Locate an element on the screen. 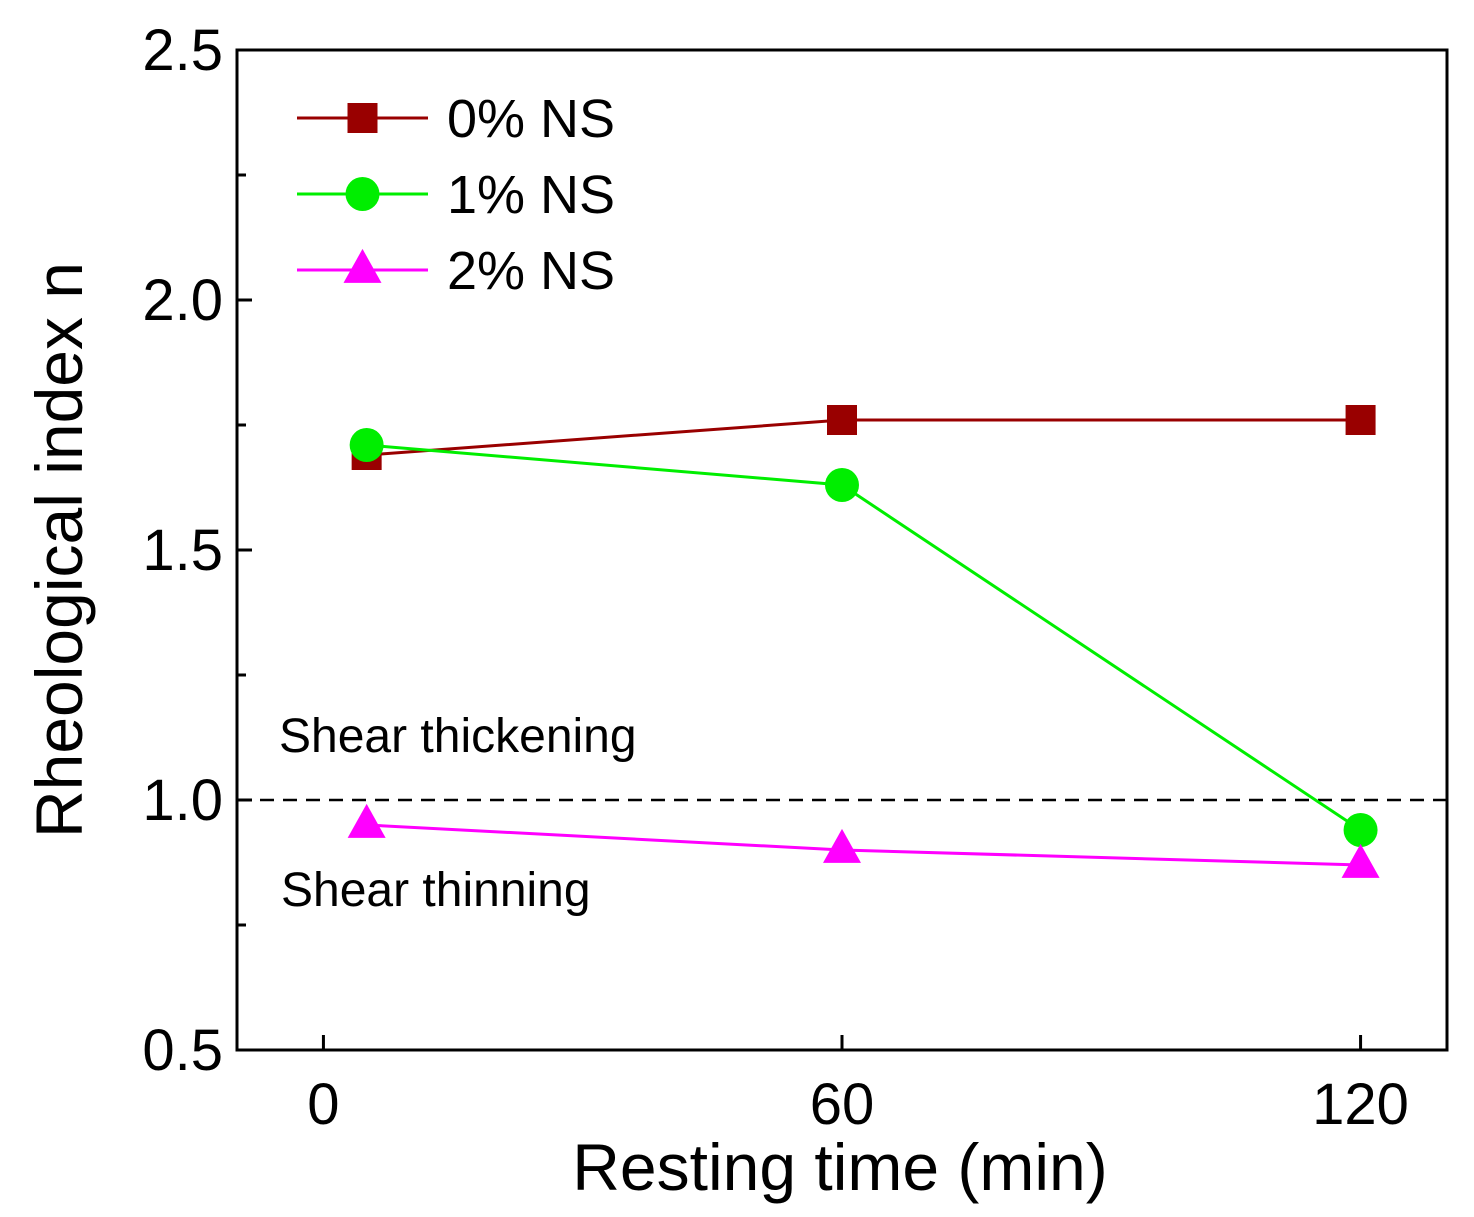  y-axis-title: Rheological index n is located at coordinates (59, 550).